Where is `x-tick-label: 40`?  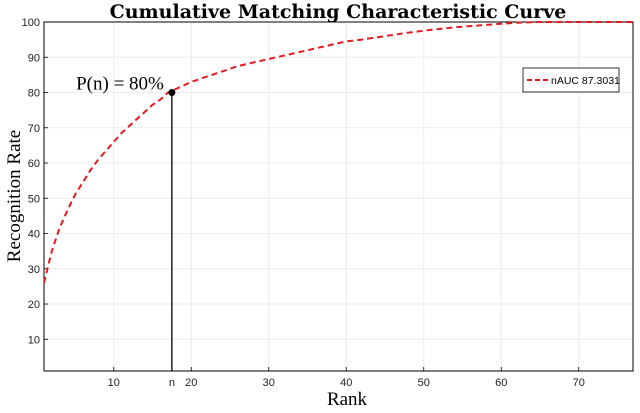
x-tick-label: 40 is located at coordinates (346, 383).